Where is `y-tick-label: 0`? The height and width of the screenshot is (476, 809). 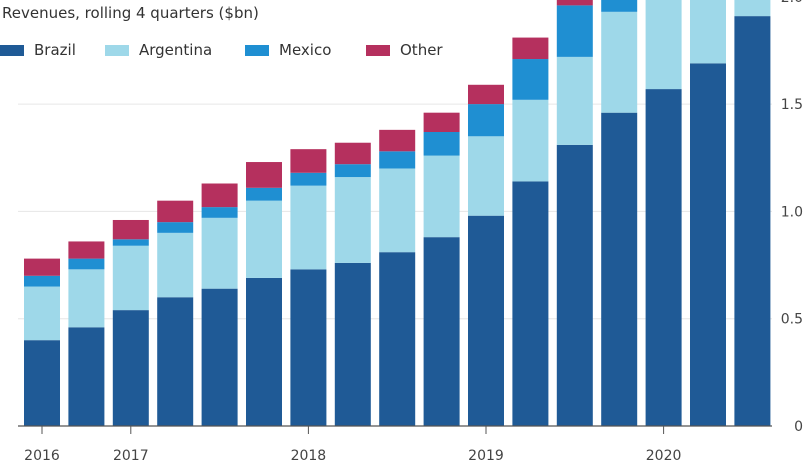 y-tick-label: 0 is located at coordinates (798, 427).